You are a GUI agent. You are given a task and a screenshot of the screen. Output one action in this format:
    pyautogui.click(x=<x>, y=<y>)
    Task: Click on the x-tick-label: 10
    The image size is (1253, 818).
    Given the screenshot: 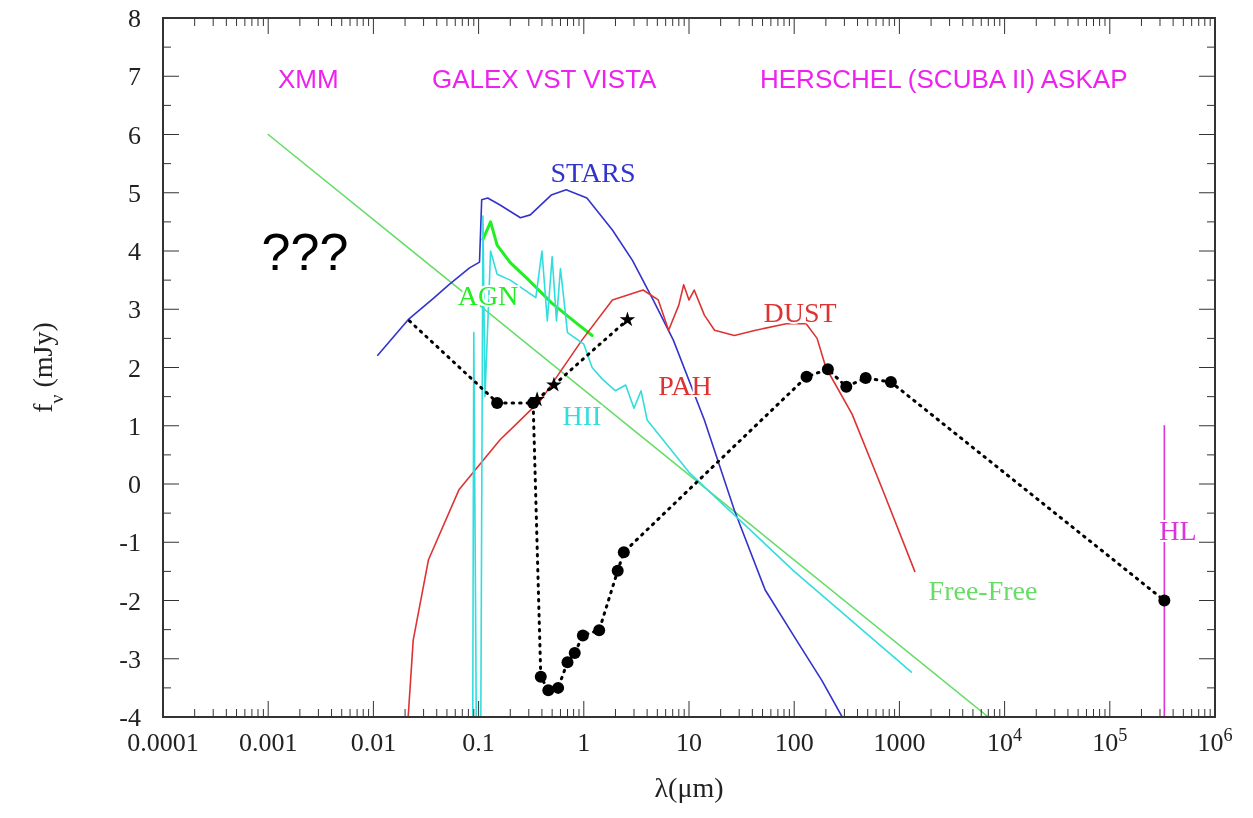 What is the action you would take?
    pyautogui.click(x=689, y=742)
    